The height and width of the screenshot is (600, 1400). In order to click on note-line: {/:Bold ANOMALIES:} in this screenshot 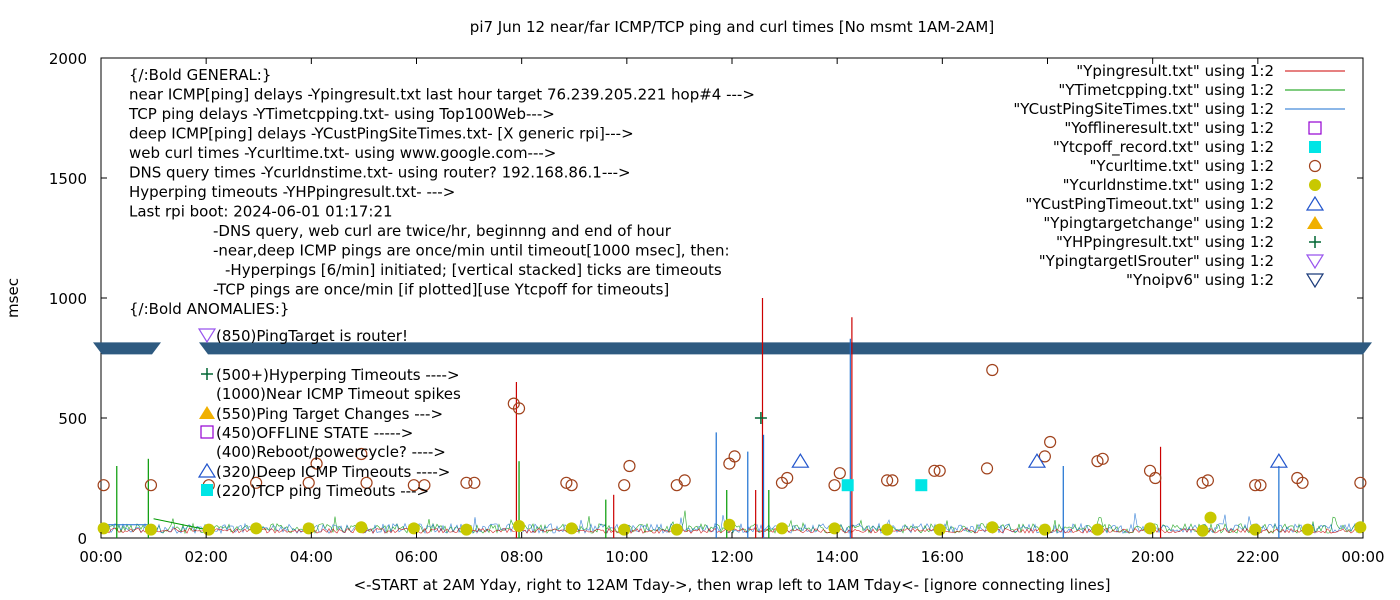, I will do `click(209, 309)`.